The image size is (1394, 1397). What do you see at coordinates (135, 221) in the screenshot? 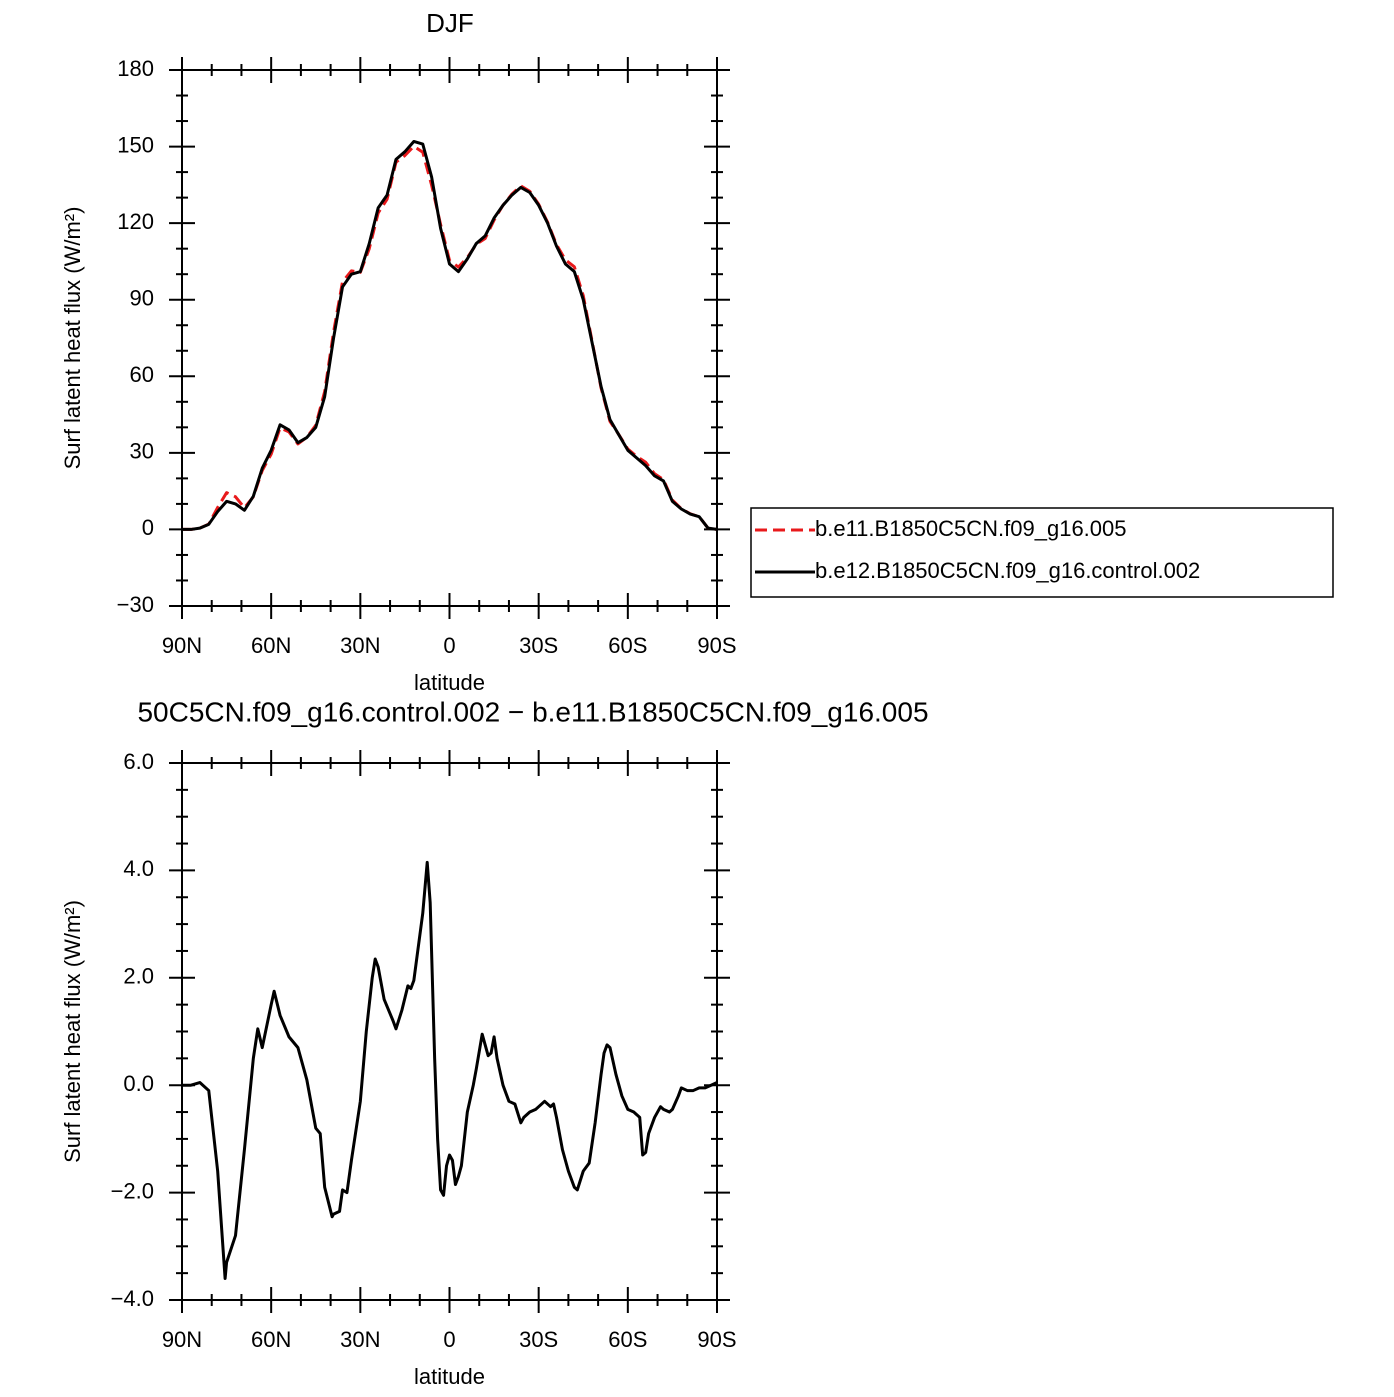
I see `y-tick-label: 120` at bounding box center [135, 221].